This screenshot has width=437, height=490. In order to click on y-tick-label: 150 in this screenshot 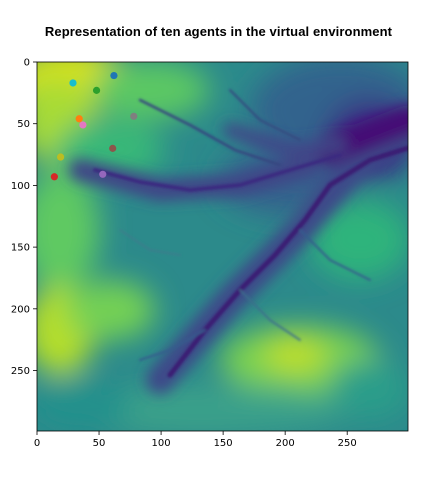, I will do `click(20, 248)`.